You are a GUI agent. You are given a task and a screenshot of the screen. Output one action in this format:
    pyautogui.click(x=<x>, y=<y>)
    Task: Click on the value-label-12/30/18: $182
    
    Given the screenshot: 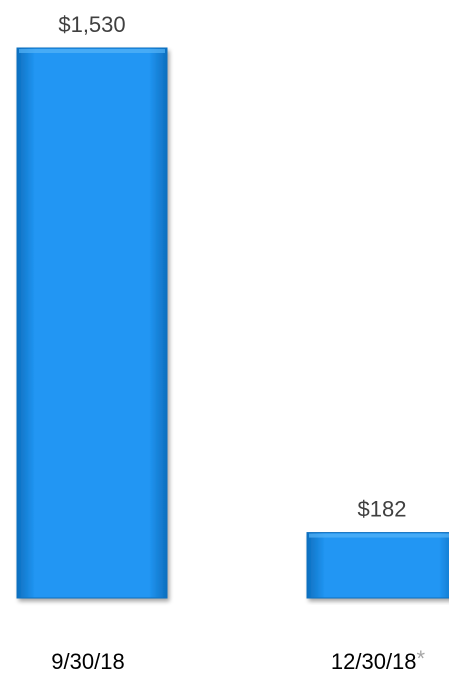 What is the action you would take?
    pyautogui.click(x=382, y=509)
    